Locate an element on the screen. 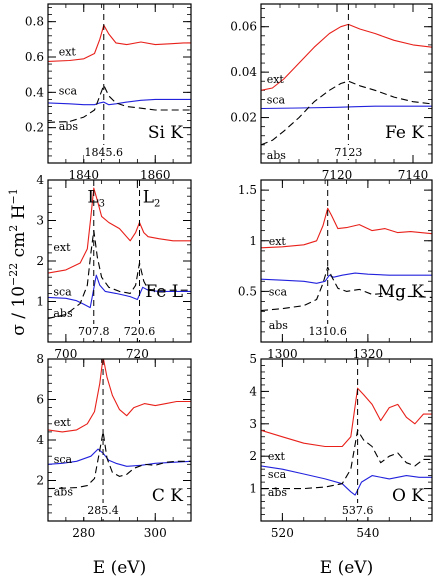 The image size is (436, 581). x-tick-label: 1840 is located at coordinates (83, 175).